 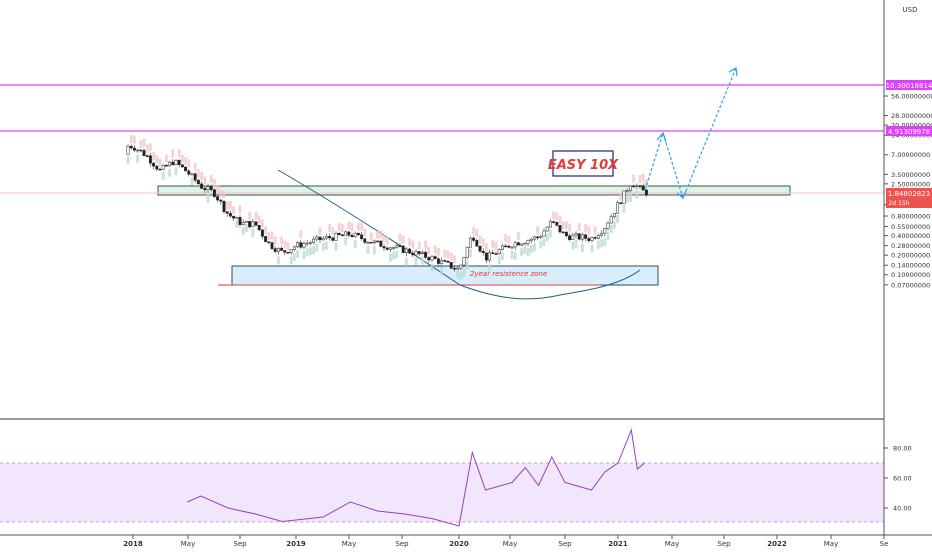 I want to click on current-price-text: 1.84802823, so click(x=909, y=194).